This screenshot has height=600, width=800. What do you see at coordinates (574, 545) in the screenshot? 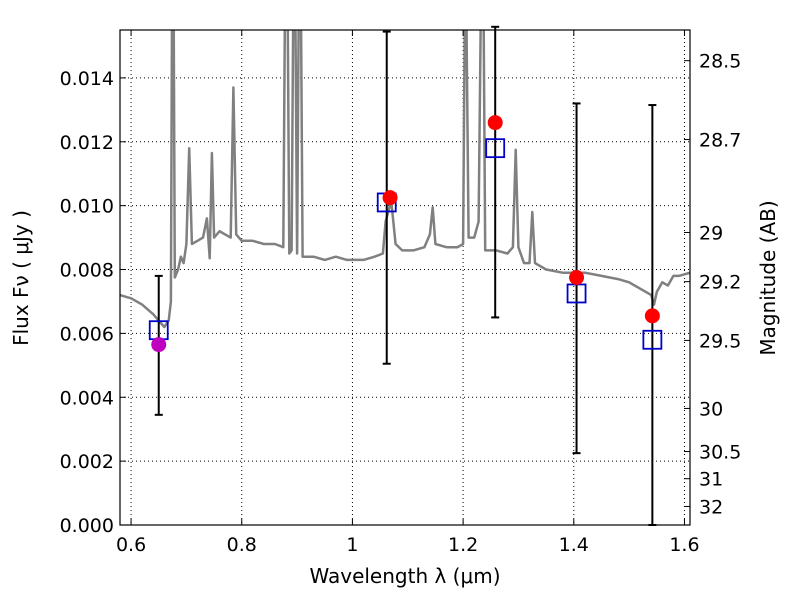
I see `x-tick-label: 1.4` at bounding box center [574, 545].